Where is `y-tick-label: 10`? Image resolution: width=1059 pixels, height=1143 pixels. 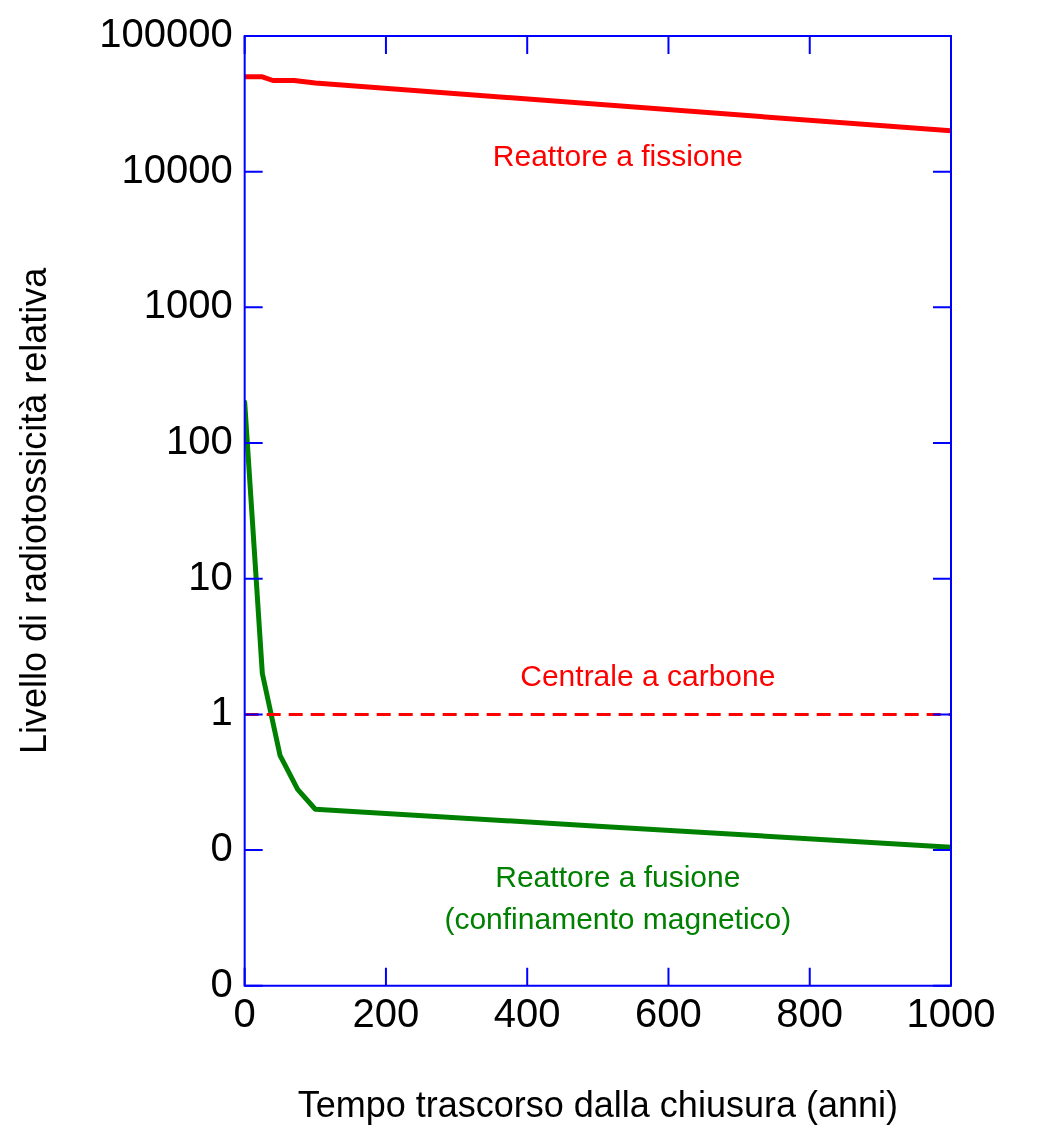
y-tick-label: 10 is located at coordinates (210, 575).